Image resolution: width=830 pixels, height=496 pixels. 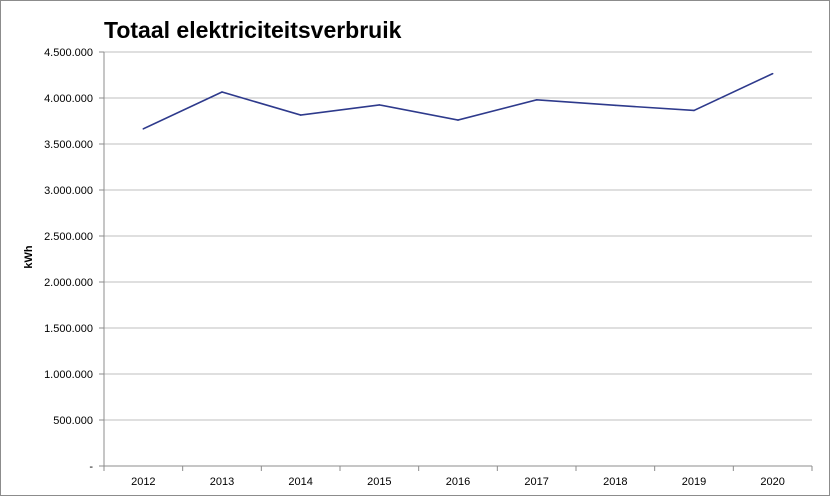 I want to click on x-axis-ticks: 2012 2013 2014 2015 2016 2017 2018 2019 2020, so click(x=458, y=482).